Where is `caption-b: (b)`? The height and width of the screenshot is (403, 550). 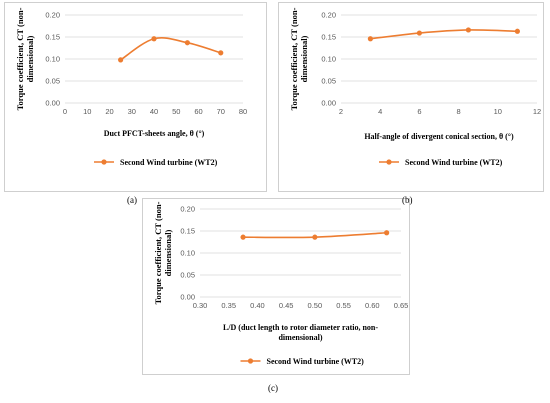 caption-b: (b) is located at coordinates (407, 200).